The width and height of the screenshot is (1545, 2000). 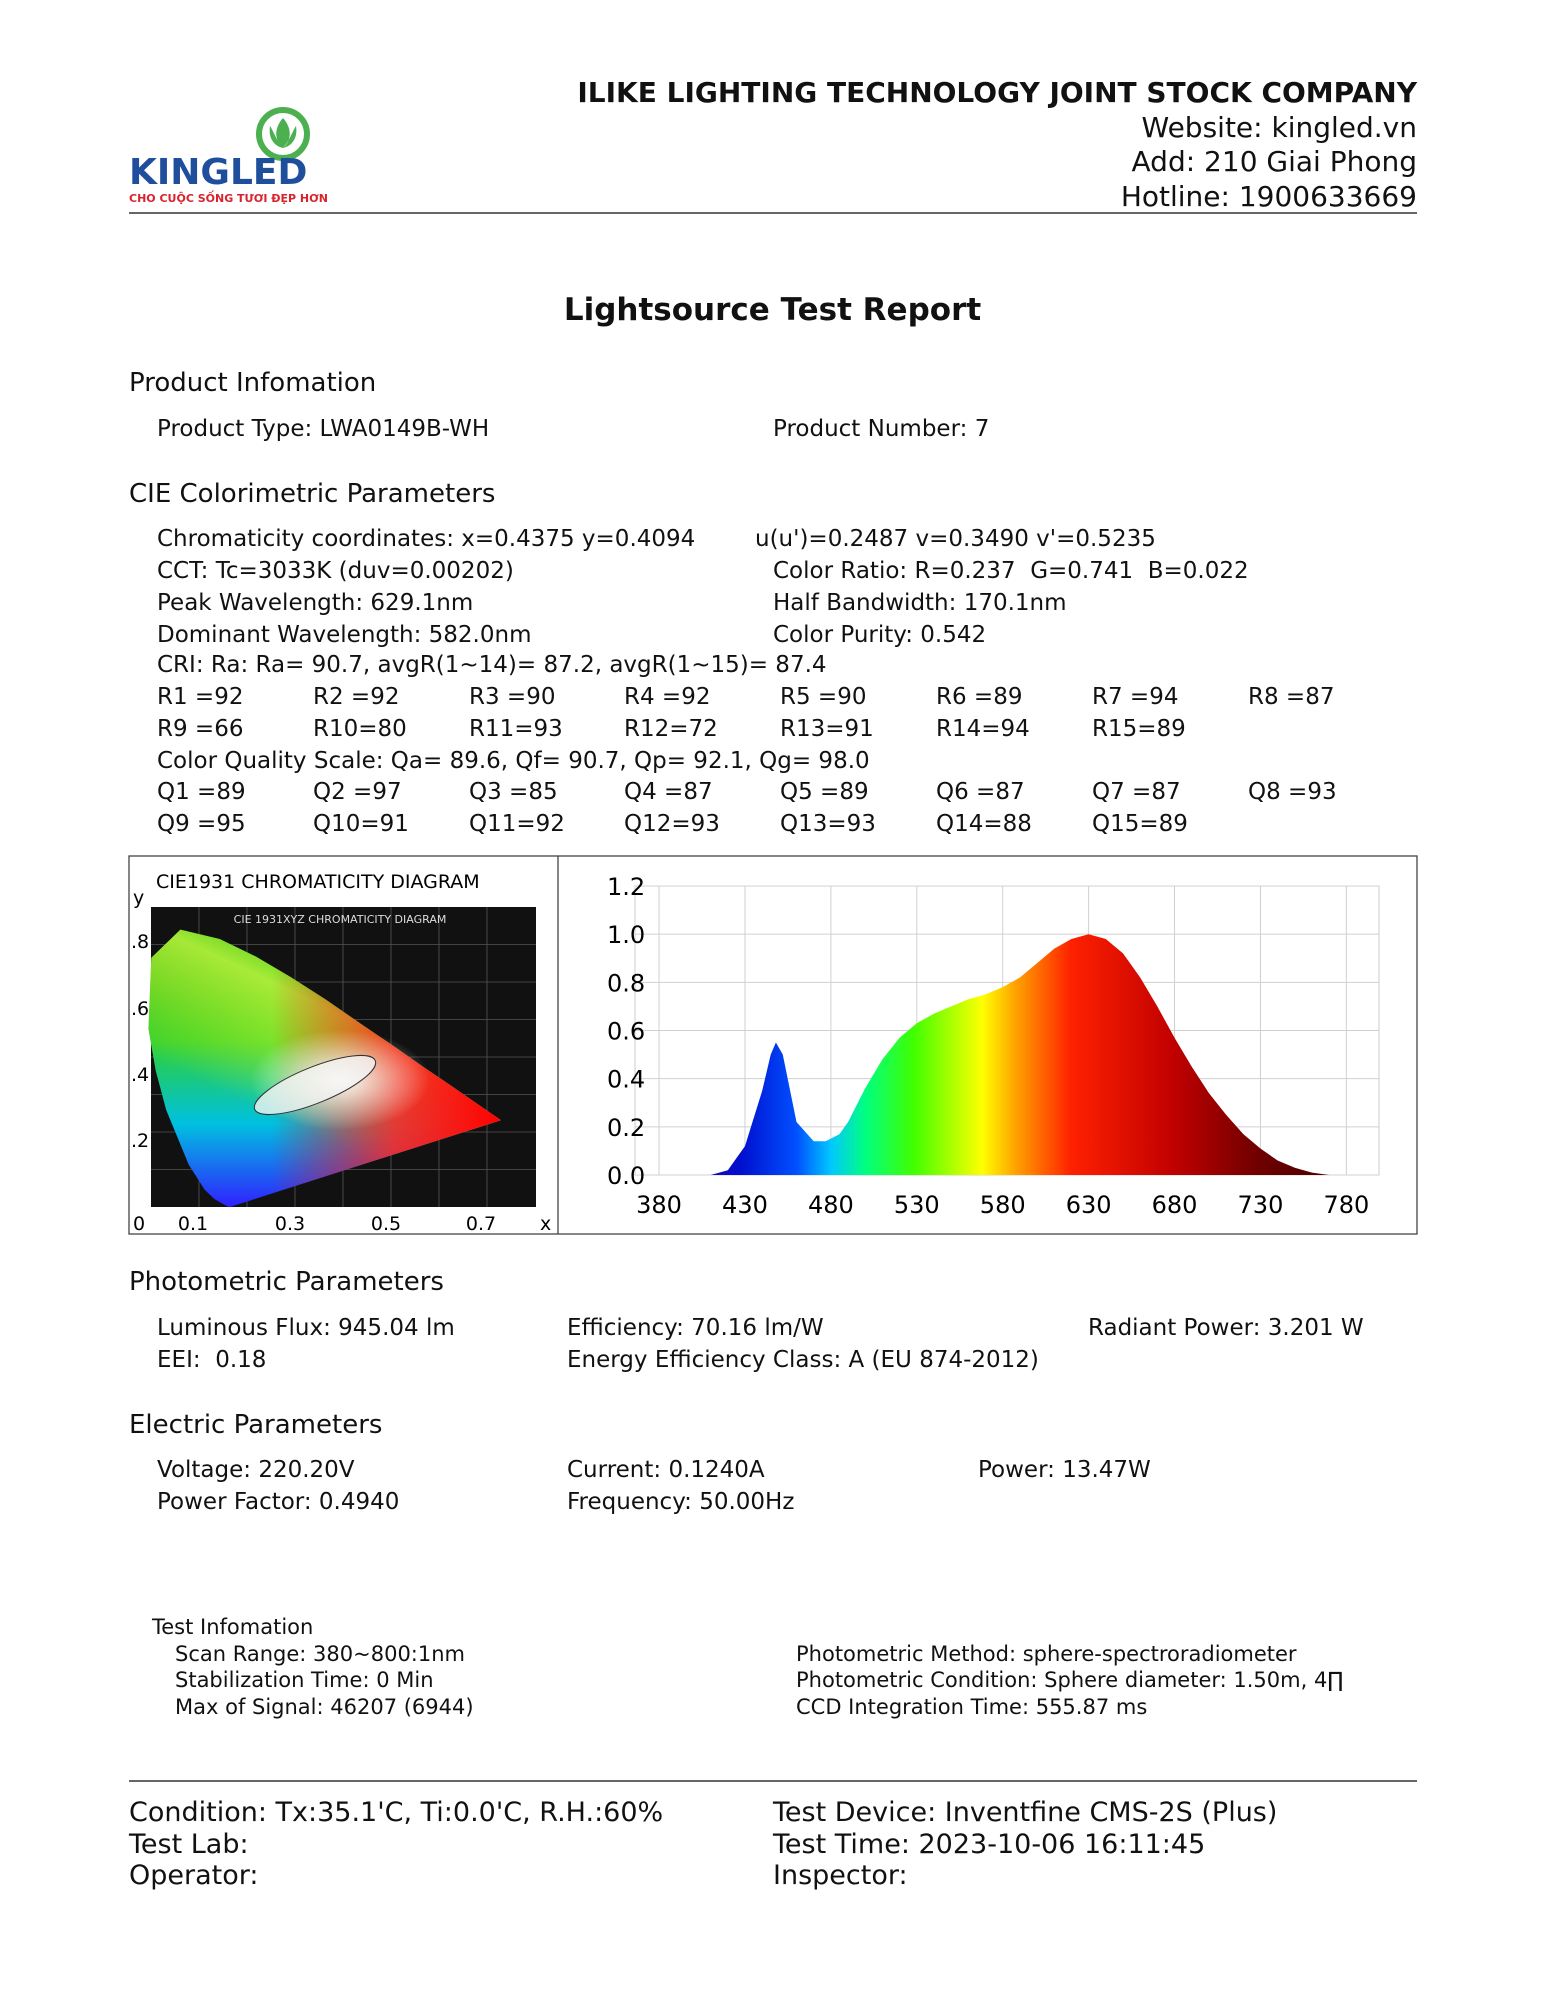 What do you see at coordinates (201, 824) in the screenshot?
I see `q-value: Q9 =95` at bounding box center [201, 824].